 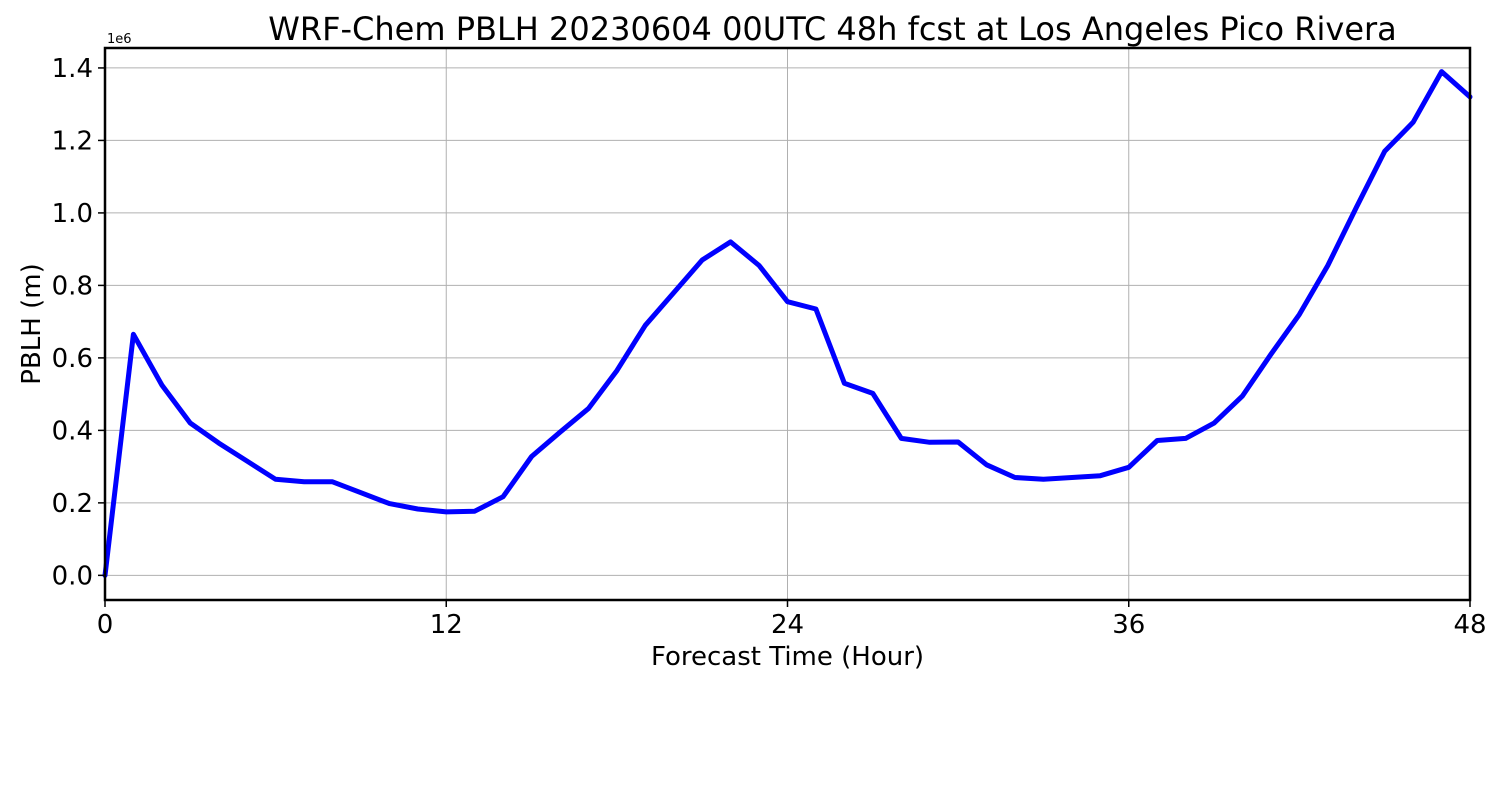 I want to click on x-tick-label: 24, so click(x=787, y=625).